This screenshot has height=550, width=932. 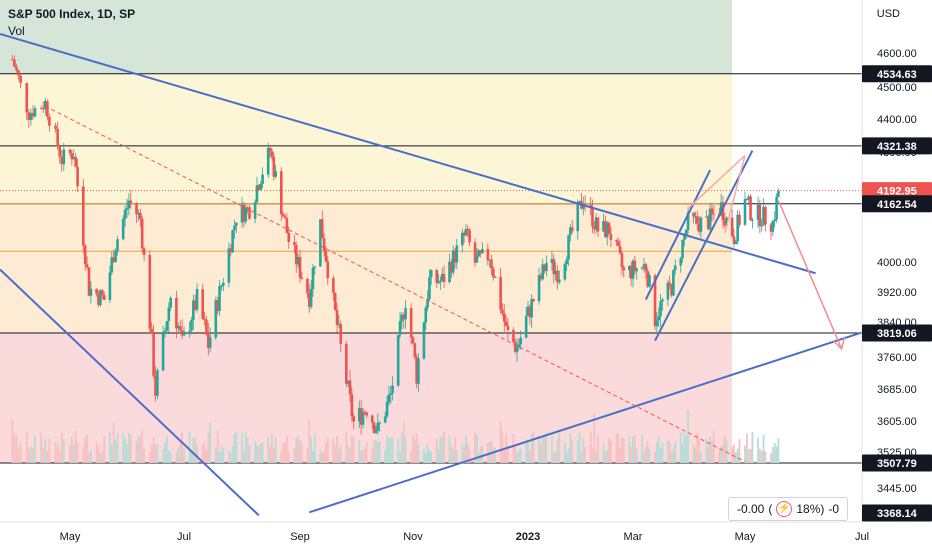 I want to click on price-label: 4534.63, so click(x=897, y=75).